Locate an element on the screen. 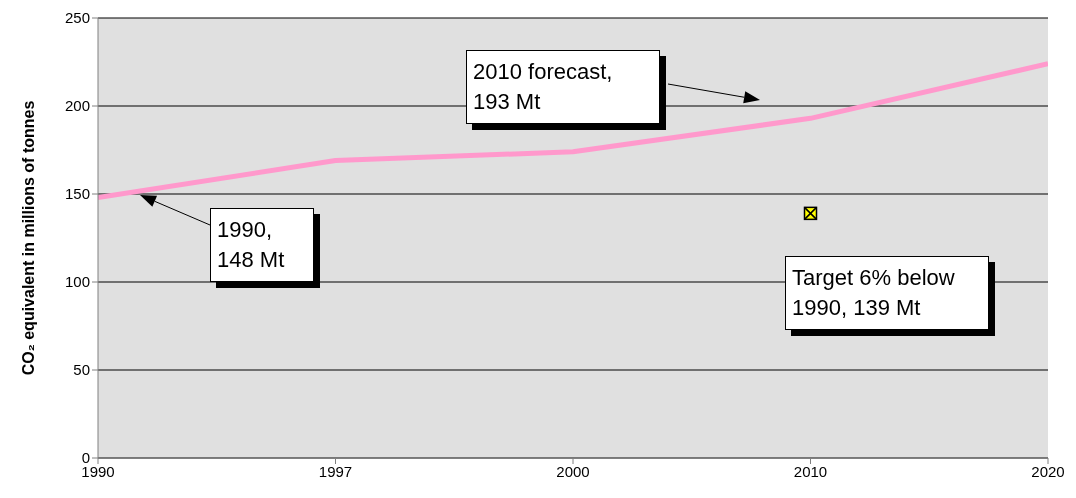 The image size is (1076, 498). y-tick-label: 50 is located at coordinates (81, 370).